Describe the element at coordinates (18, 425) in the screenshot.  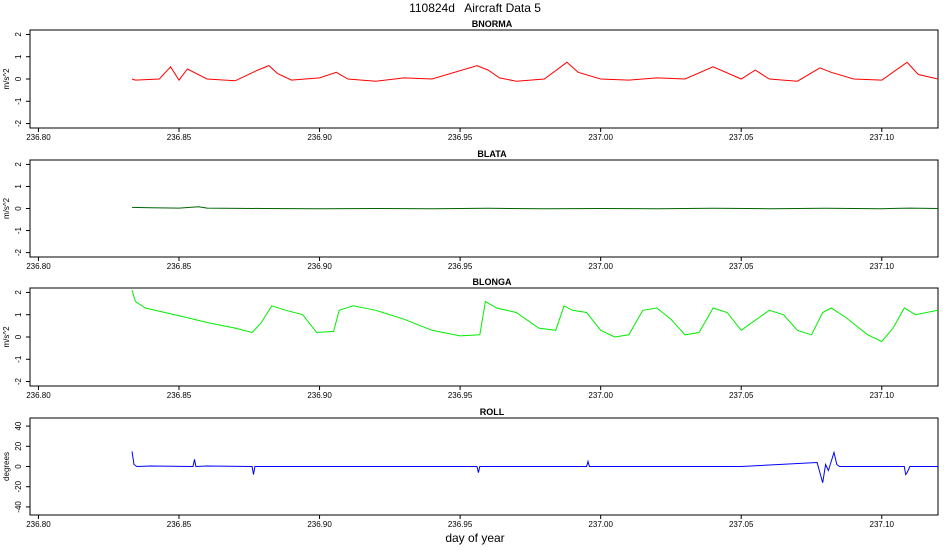
I see `y-tick-label: 40` at that location.